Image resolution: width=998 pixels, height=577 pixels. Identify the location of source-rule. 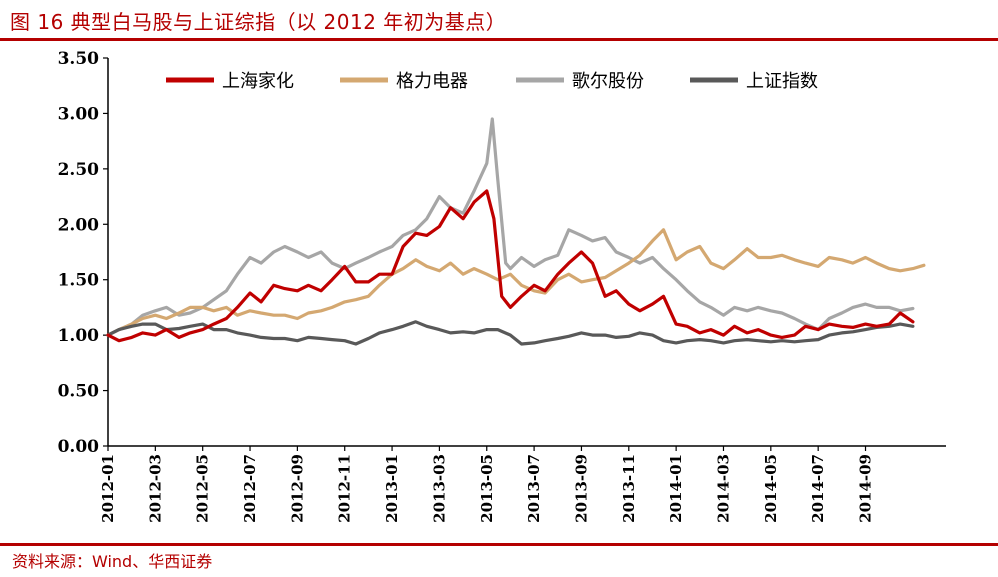
(499, 544).